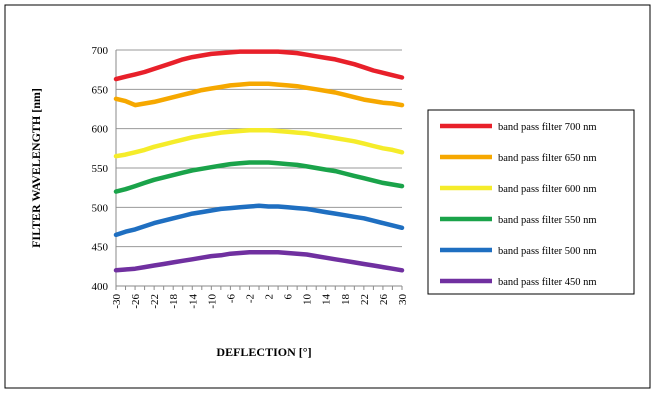 This screenshot has width=656, height=398. What do you see at coordinates (547, 282) in the screenshot?
I see `legend-label: band pass filter 450 nm` at bounding box center [547, 282].